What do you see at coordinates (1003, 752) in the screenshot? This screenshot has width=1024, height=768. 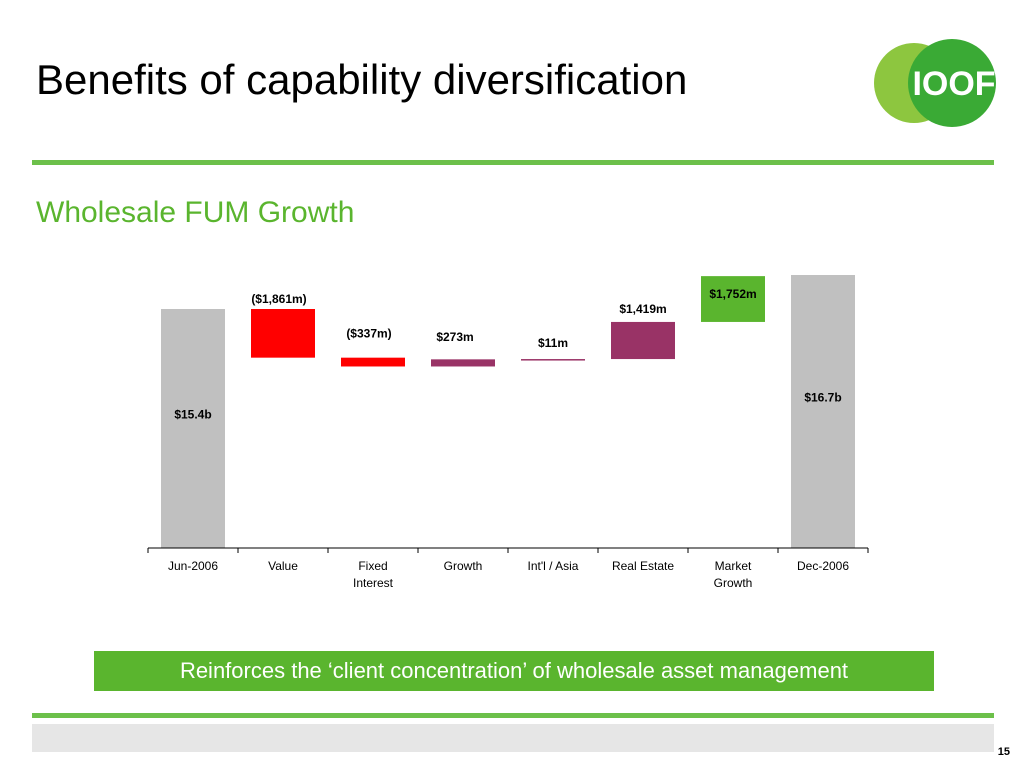 I see `page-number: 15` at bounding box center [1003, 752].